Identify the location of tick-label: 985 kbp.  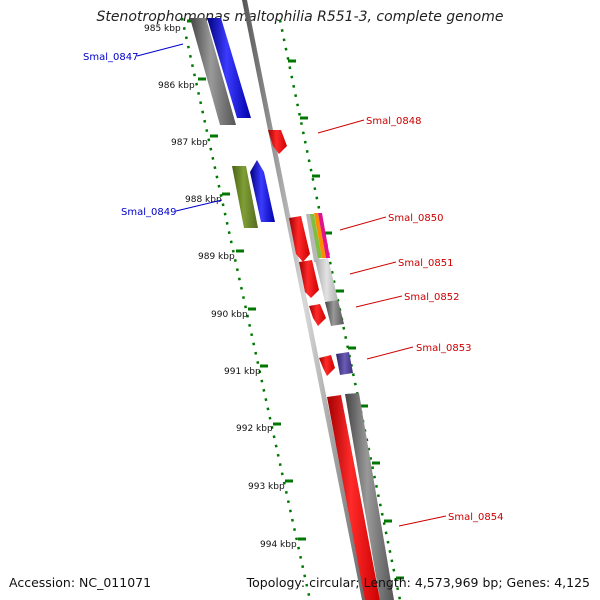
(162, 29).